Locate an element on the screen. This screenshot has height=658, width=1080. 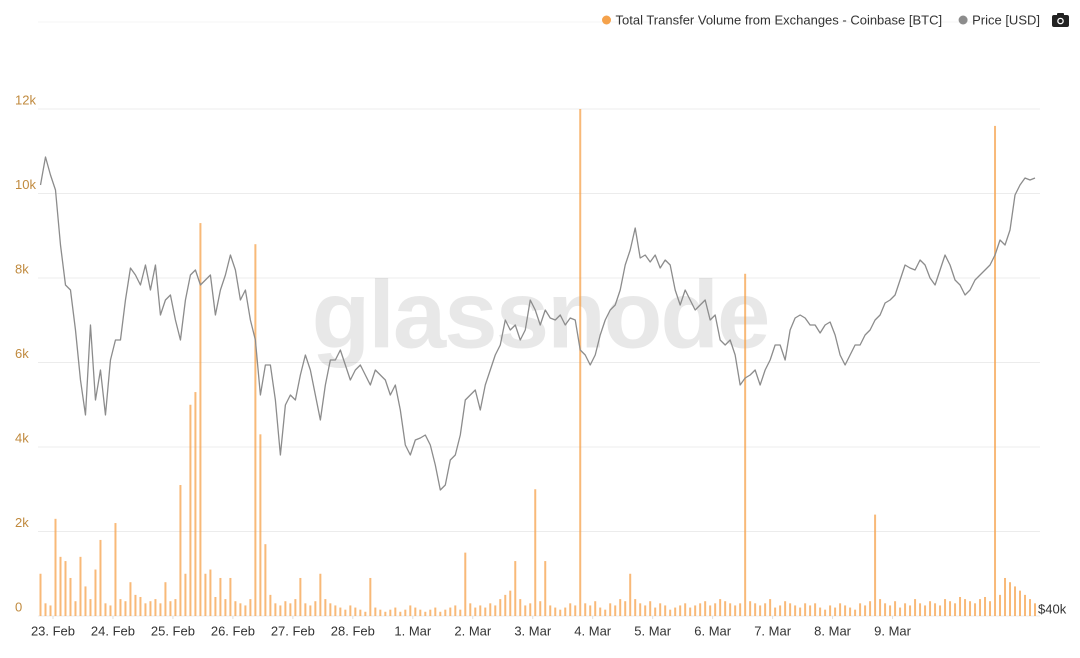
x-tick-label: 1. Mar is located at coordinates (413, 630).